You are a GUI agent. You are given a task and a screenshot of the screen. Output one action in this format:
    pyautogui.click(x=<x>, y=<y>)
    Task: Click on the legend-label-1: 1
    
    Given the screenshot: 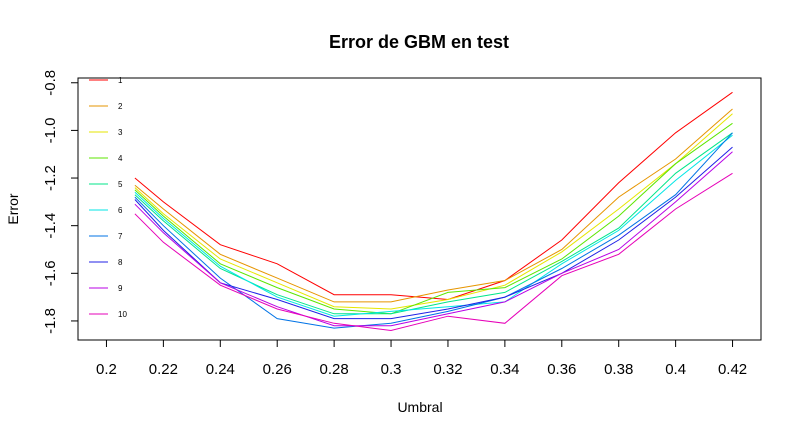 What is the action you would take?
    pyautogui.click(x=120, y=80)
    